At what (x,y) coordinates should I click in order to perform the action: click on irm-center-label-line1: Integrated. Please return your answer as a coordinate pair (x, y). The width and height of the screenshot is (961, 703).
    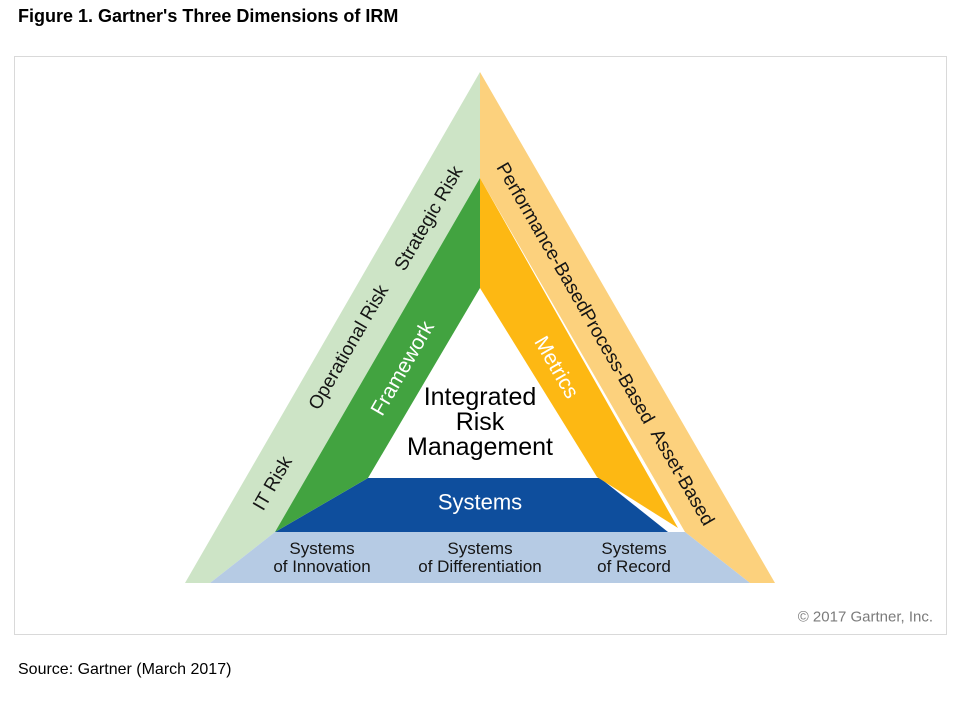
    Looking at the image, I should click on (480, 397).